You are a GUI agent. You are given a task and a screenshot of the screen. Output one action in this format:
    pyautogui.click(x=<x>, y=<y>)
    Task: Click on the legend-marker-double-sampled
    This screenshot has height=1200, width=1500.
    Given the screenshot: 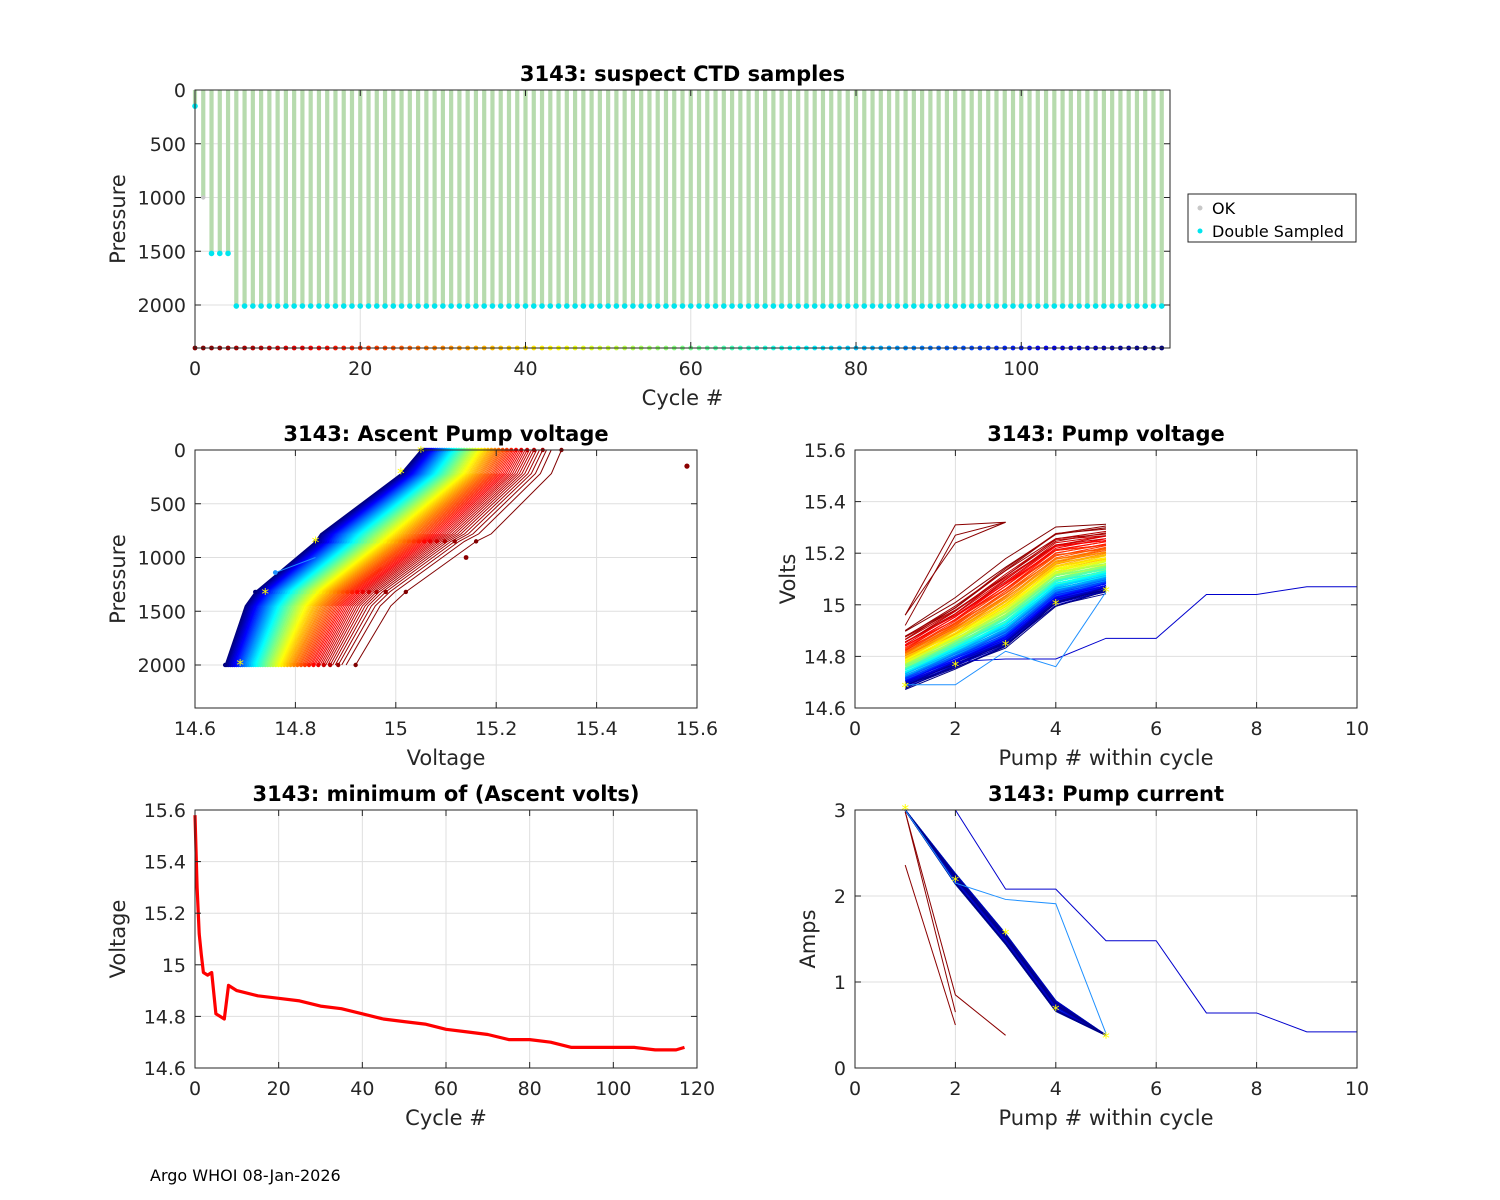 What is the action you would take?
    pyautogui.click(x=1200, y=231)
    